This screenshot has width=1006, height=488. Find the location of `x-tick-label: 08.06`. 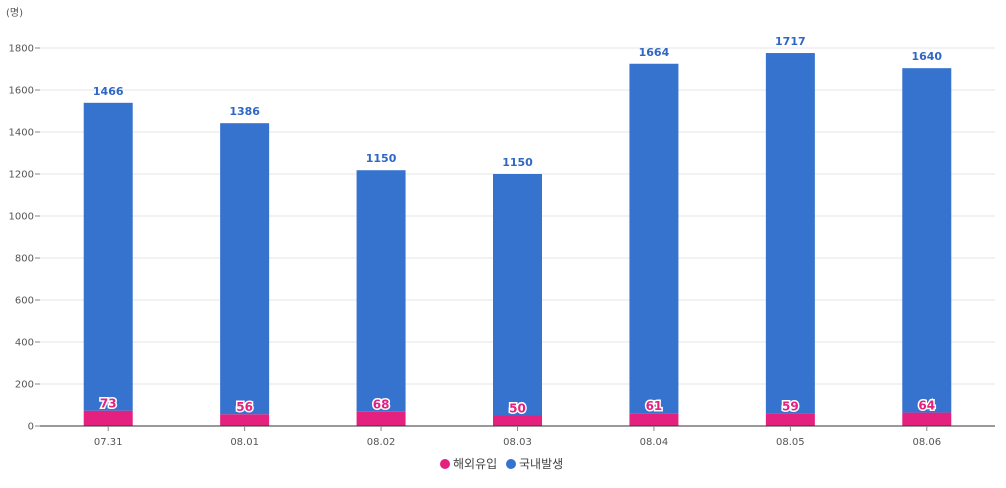

x-tick-label: 08.06 is located at coordinates (926, 442).